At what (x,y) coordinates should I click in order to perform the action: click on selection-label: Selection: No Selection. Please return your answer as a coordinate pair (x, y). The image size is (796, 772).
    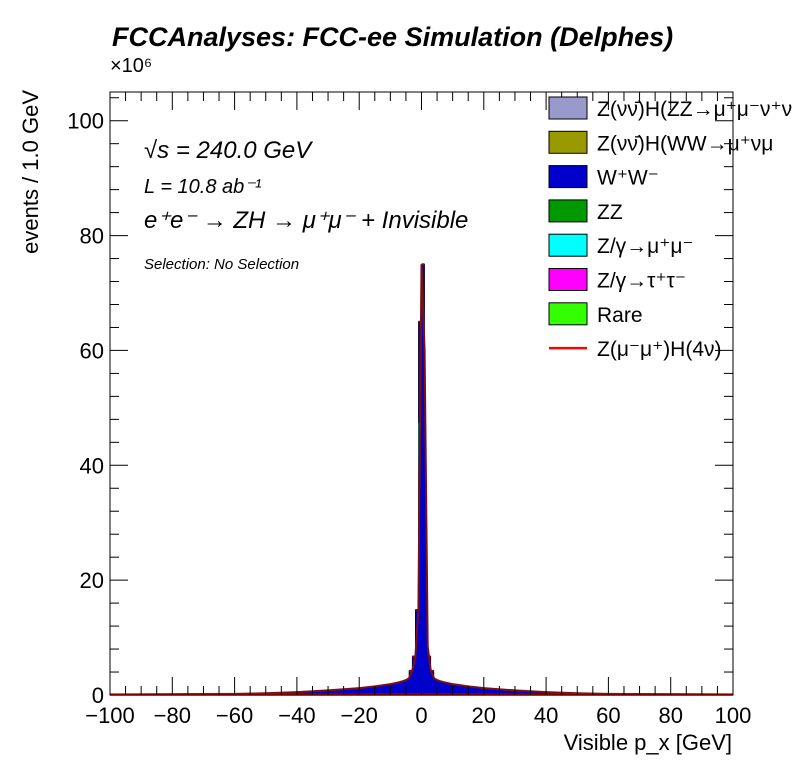
    Looking at the image, I should click on (221, 264).